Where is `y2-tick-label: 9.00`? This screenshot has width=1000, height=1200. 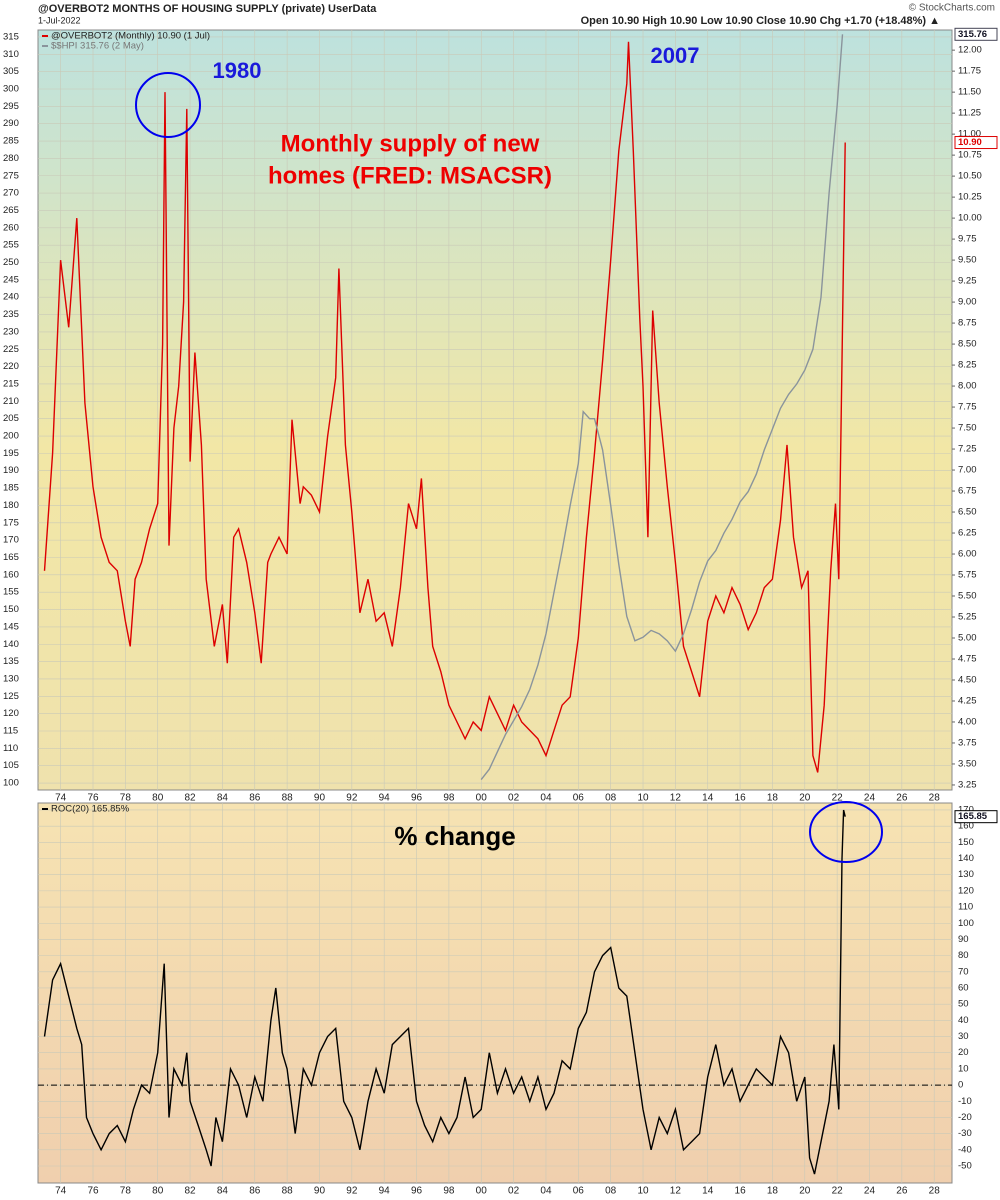 y2-tick-label: 9.00 is located at coordinates (967, 302).